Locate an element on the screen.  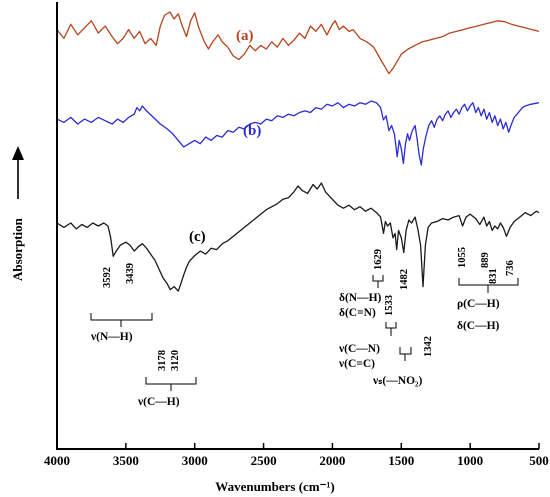
peak-label-831: 831 is located at coordinates (493, 276).